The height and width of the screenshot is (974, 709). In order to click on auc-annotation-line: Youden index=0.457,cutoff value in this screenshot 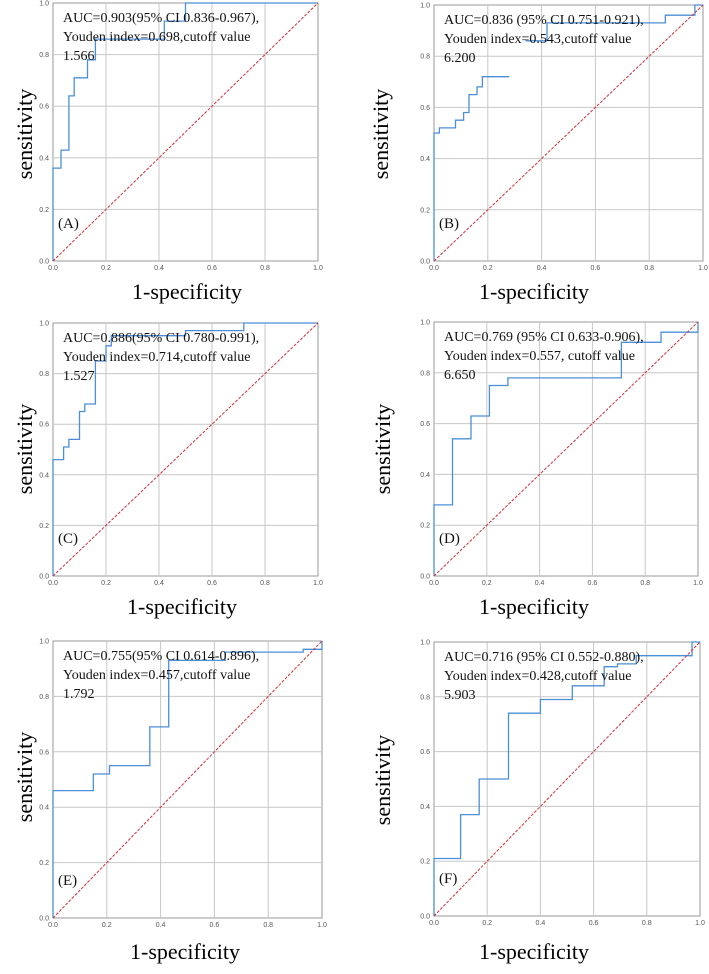, I will do `click(156, 675)`.